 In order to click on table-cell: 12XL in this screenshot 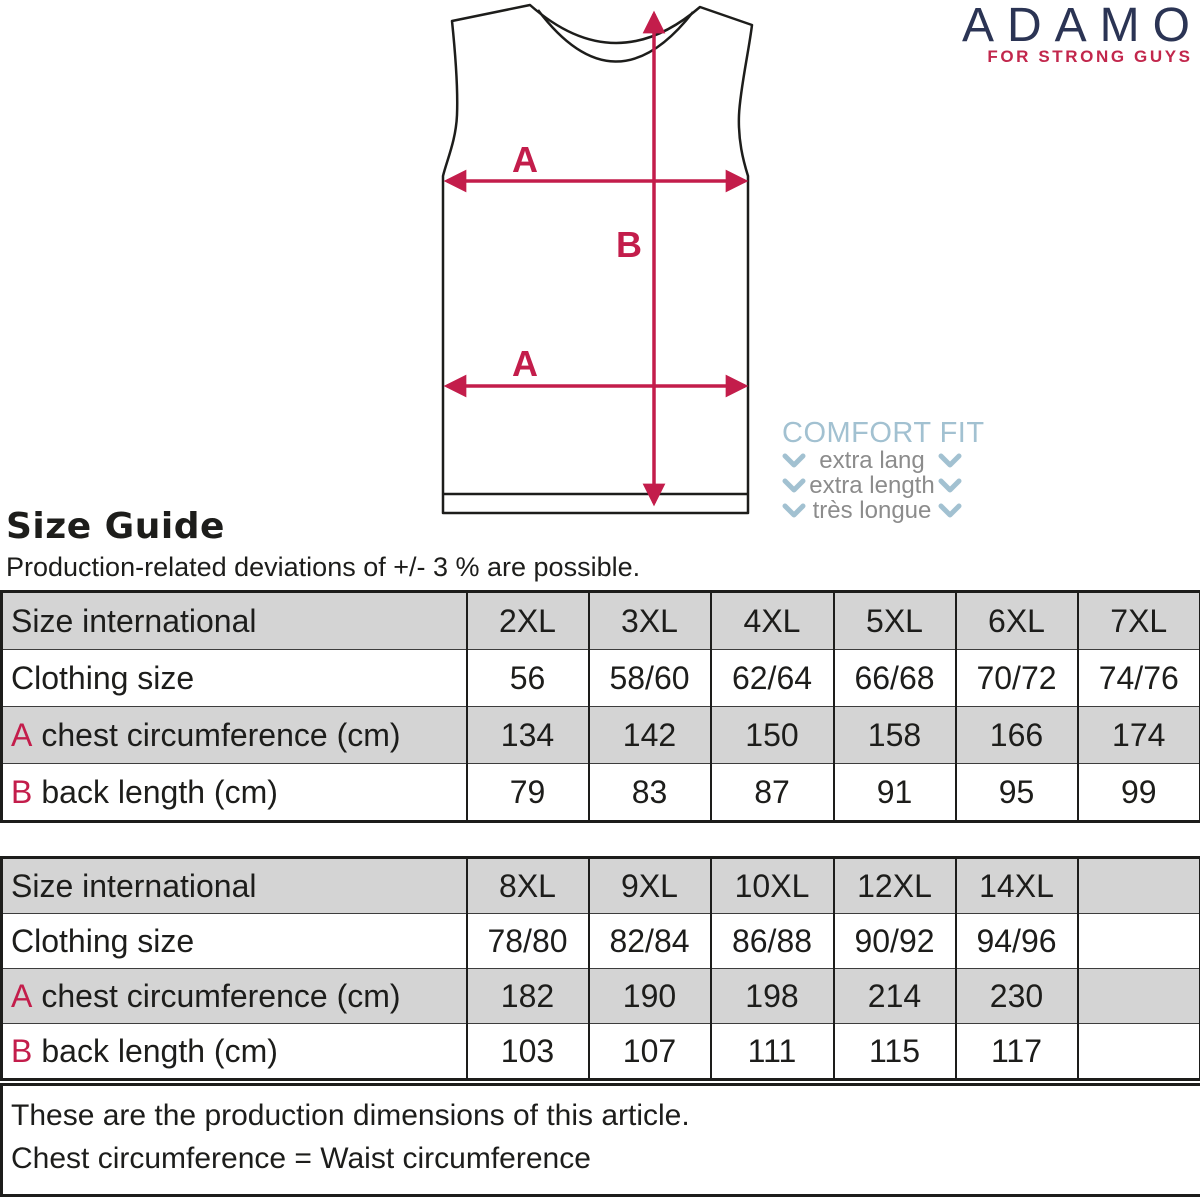, I will do `click(894, 885)`.